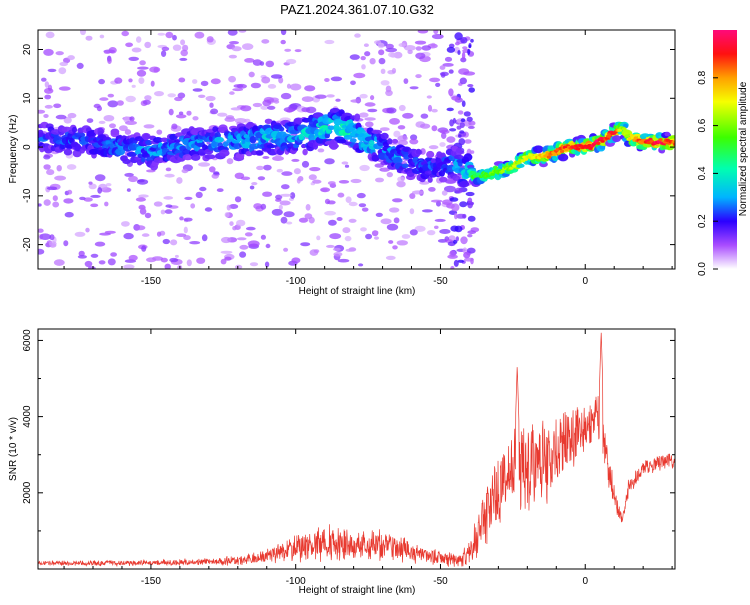 The height and width of the screenshot is (605, 750). I want to click on y-tick-label: 6000, so click(27, 340).